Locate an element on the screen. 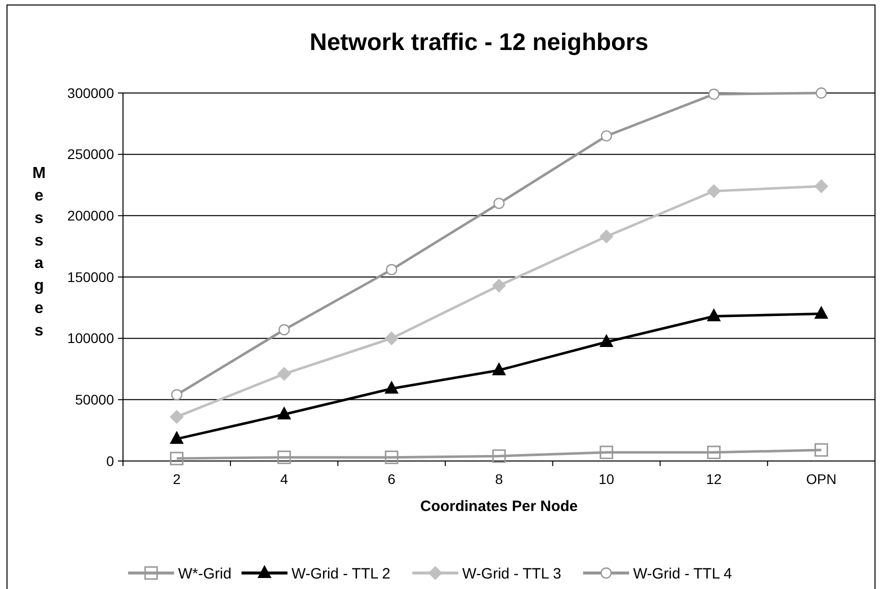 The image size is (882, 589). legend-label: W-Grid - TTL 3 is located at coordinates (512, 573).